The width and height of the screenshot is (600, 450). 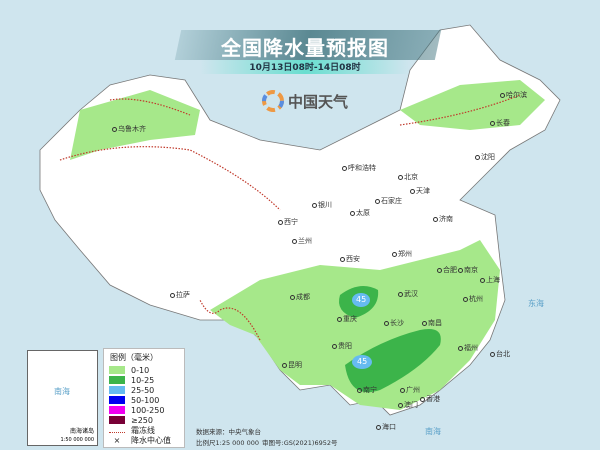 What do you see at coordinates (134, 357) in the screenshot?
I see `legend-heading: 图例（毫米）` at bounding box center [134, 357].